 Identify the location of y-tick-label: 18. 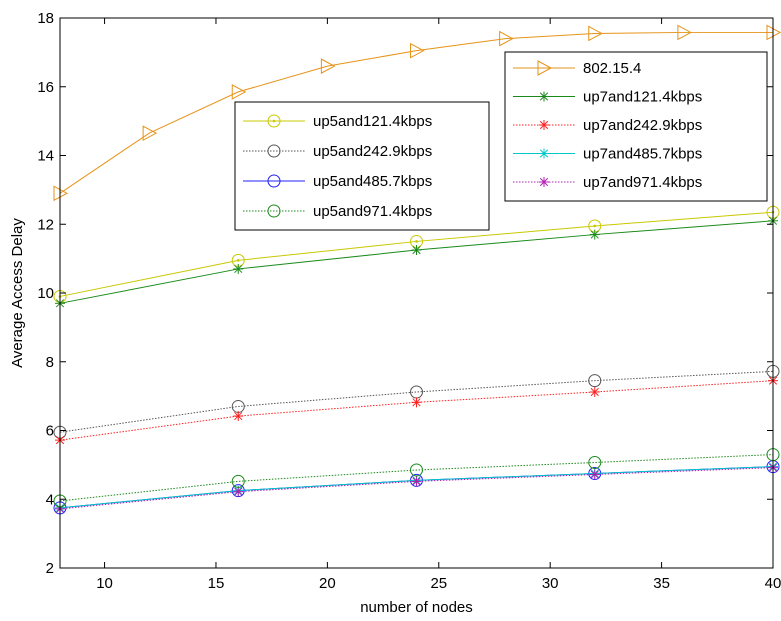
(45, 18).